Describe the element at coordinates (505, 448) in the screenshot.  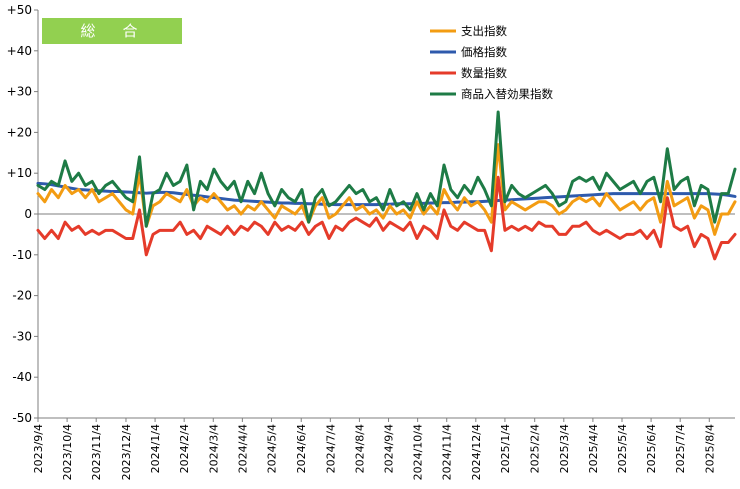
I see `x-tick-label: 2025/1/4` at that location.